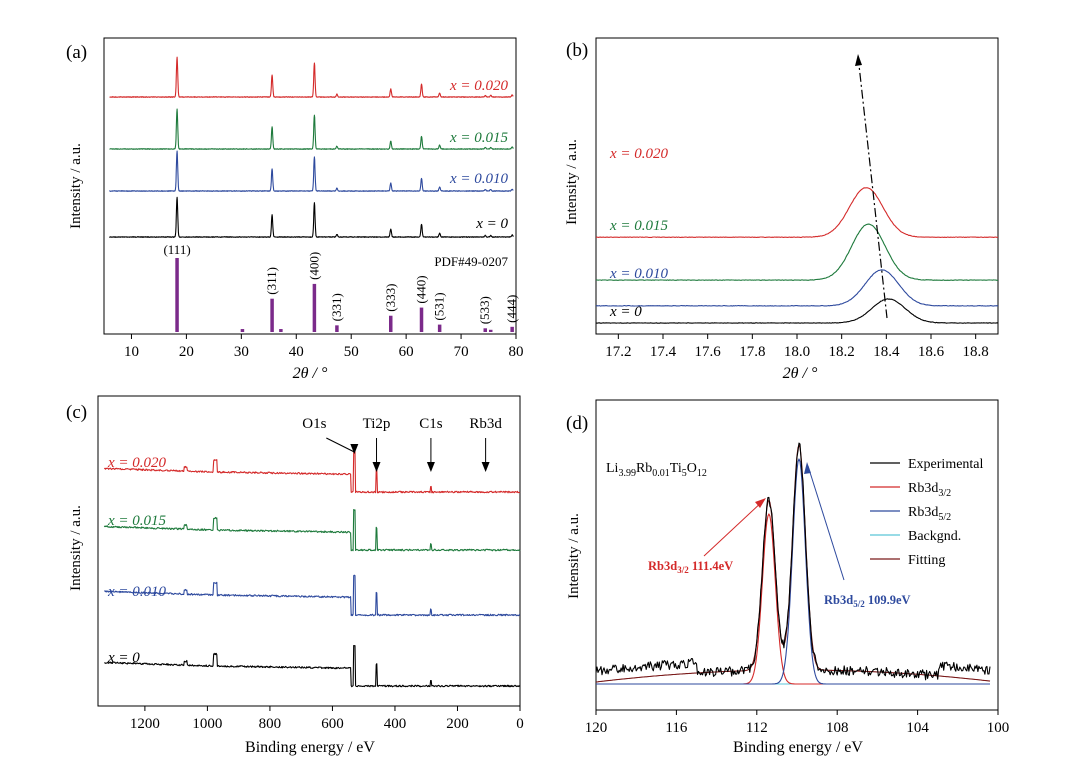 The image size is (1078, 761). What do you see at coordinates (886, 352) in the screenshot?
I see `panel-b-xtick-label: 18.4` at bounding box center [886, 352].